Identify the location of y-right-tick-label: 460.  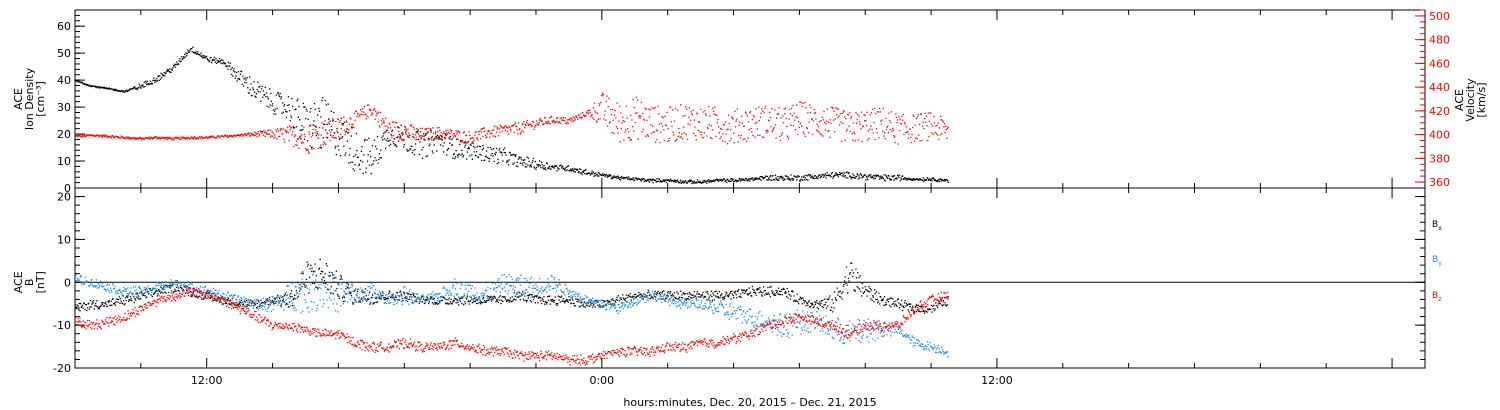
(1439, 63).